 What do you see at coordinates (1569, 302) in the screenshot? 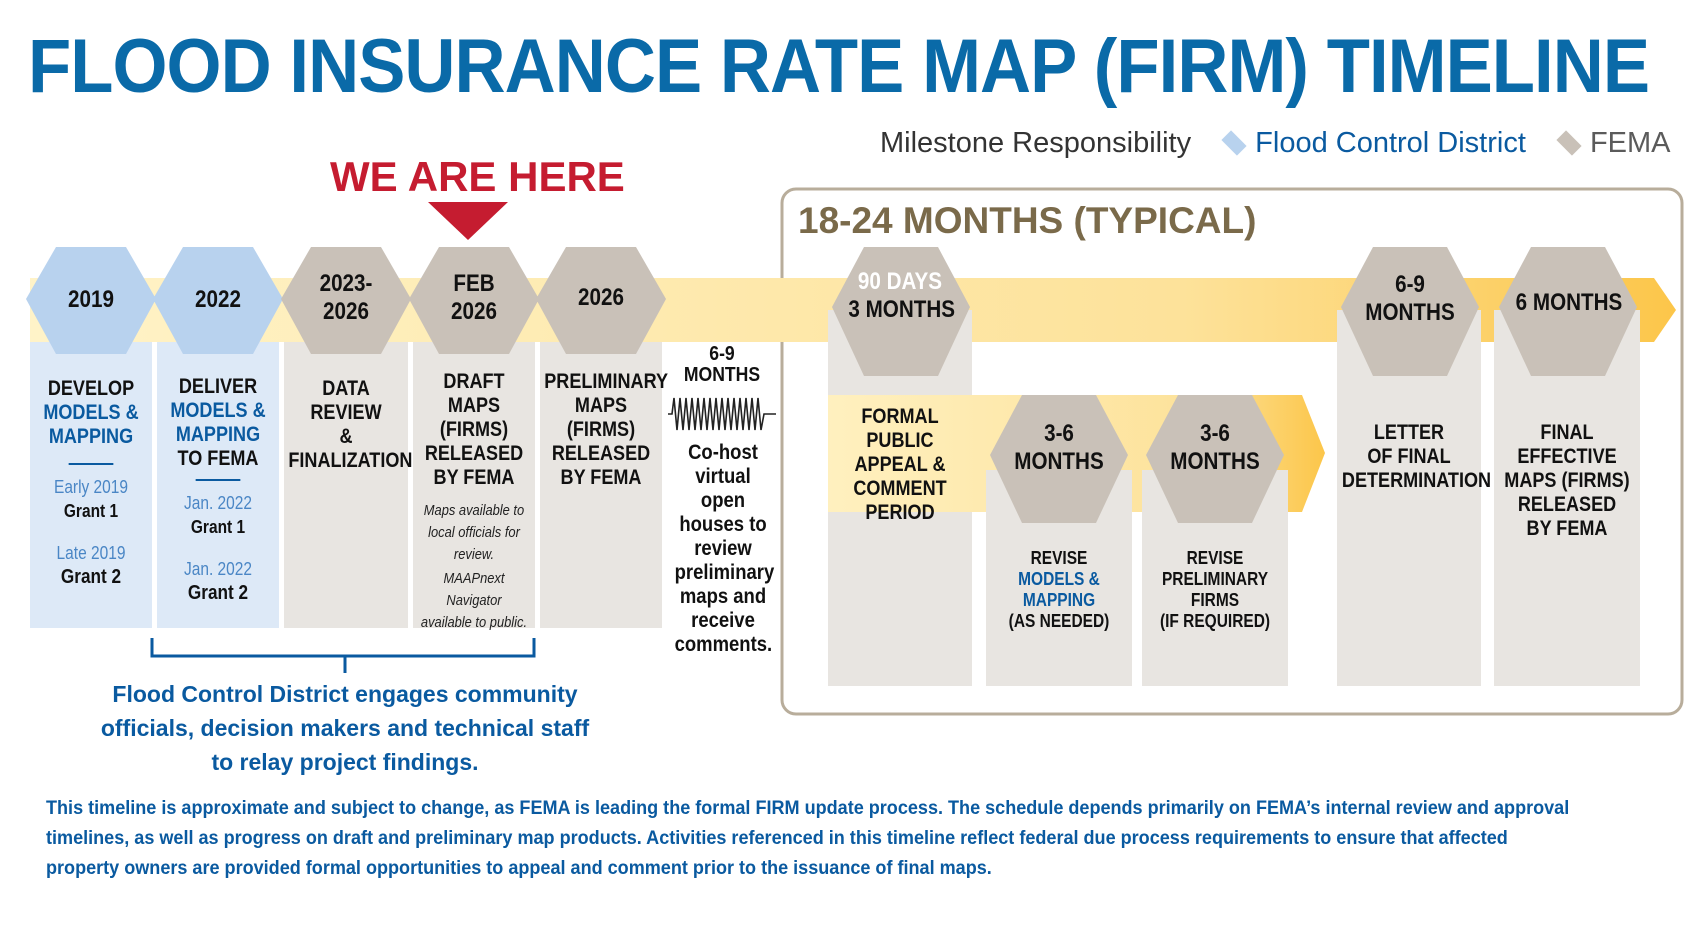
I see `milestone-date: 6 MONTHS` at bounding box center [1569, 302].